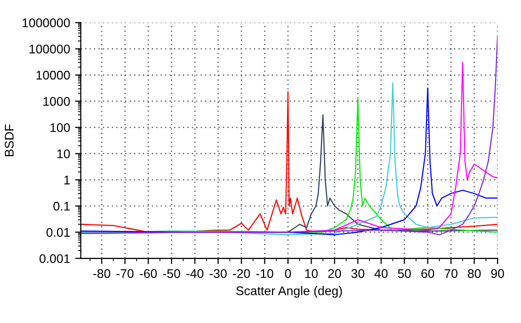 The height and width of the screenshot is (323, 521). I want to click on y-tick-label: 10, so click(63, 153).